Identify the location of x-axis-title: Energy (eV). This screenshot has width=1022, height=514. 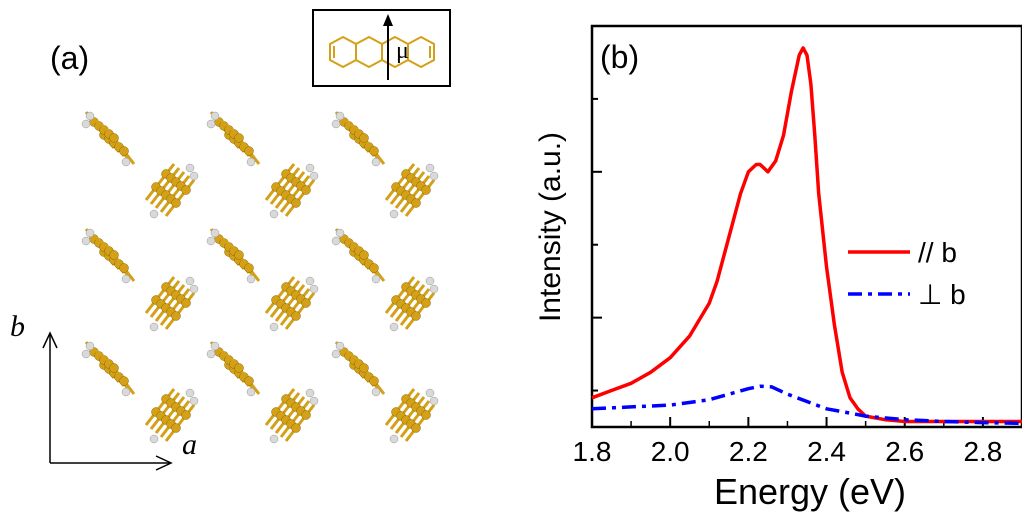
(810, 491).